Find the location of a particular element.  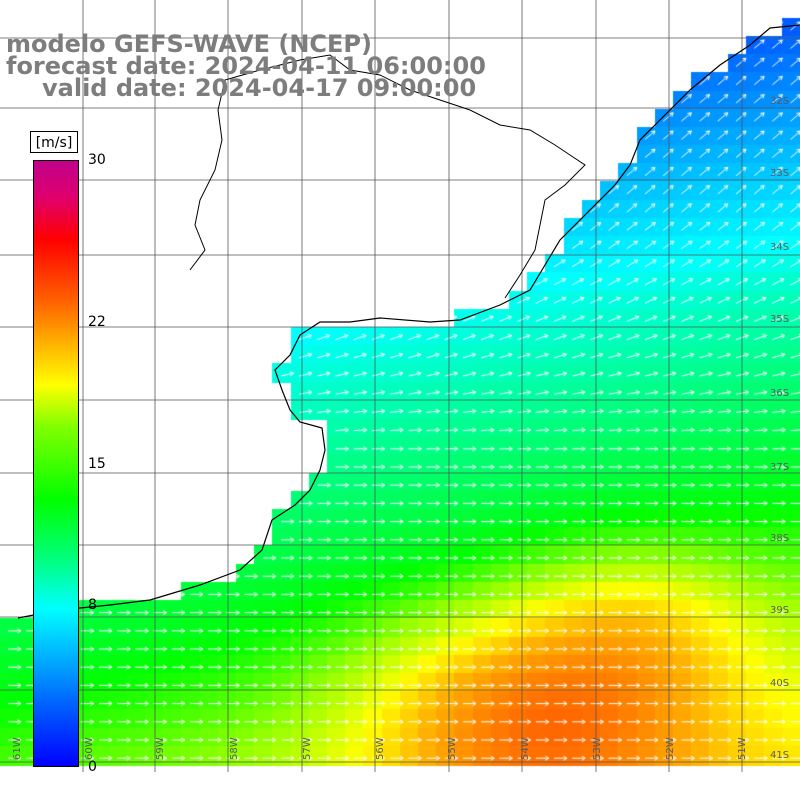

colorbar is located at coordinates (56, 463).